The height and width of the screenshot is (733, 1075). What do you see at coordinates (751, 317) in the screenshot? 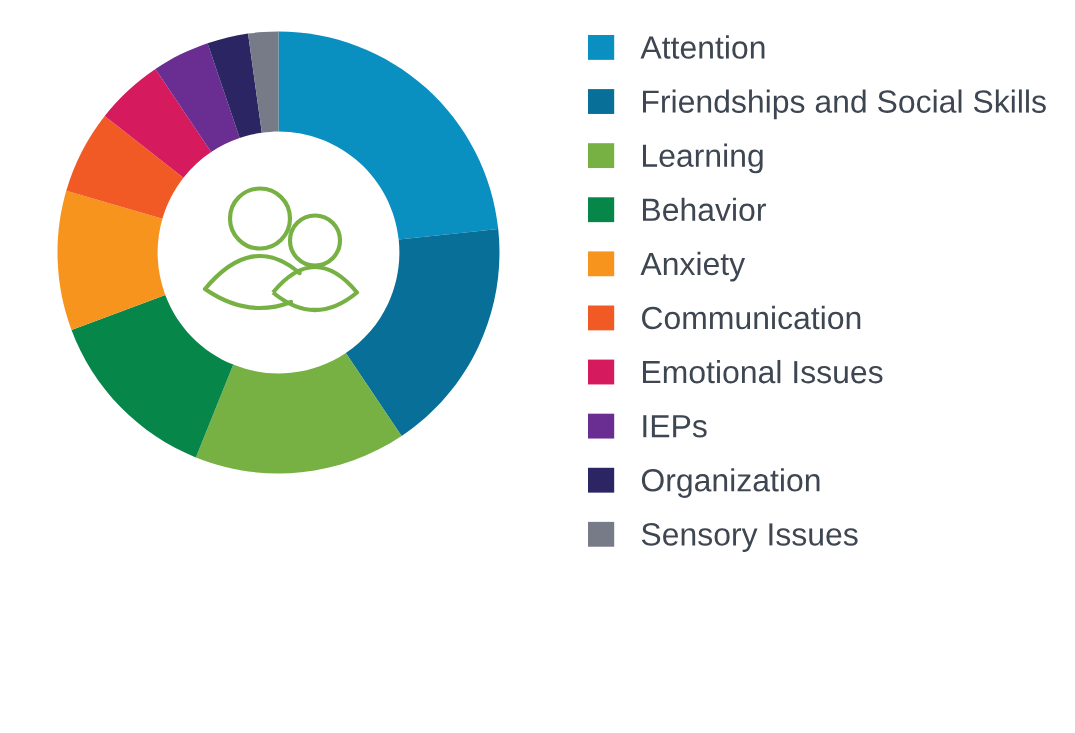
I see `legend-label: Communication` at bounding box center [751, 317].